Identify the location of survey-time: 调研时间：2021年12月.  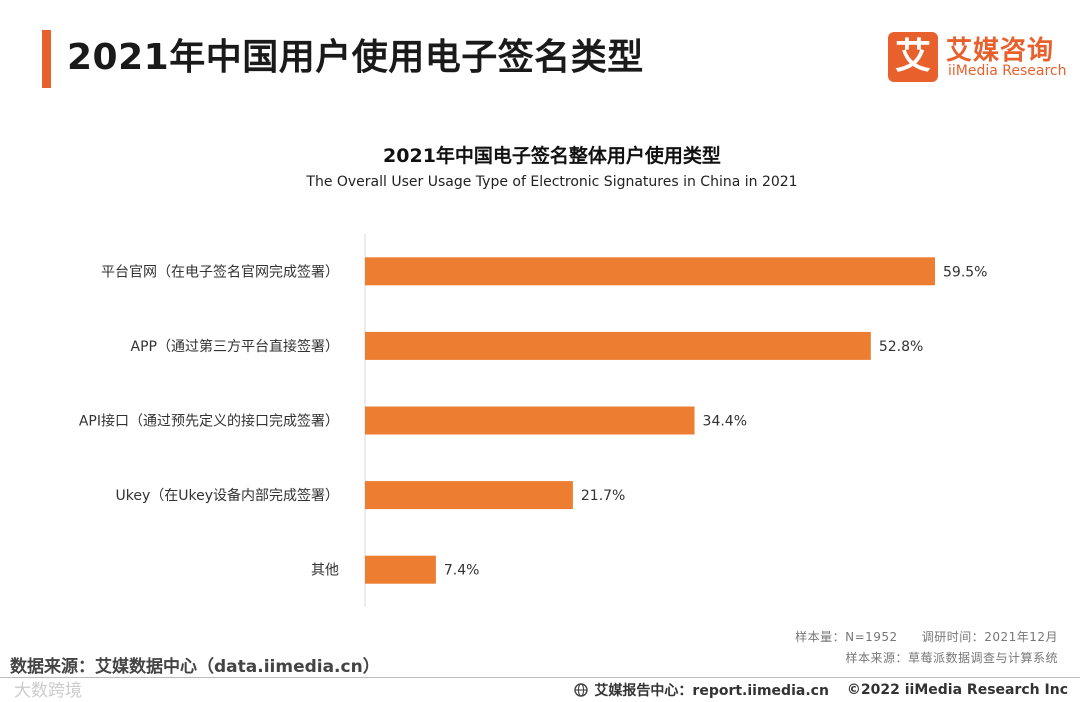
(989, 637).